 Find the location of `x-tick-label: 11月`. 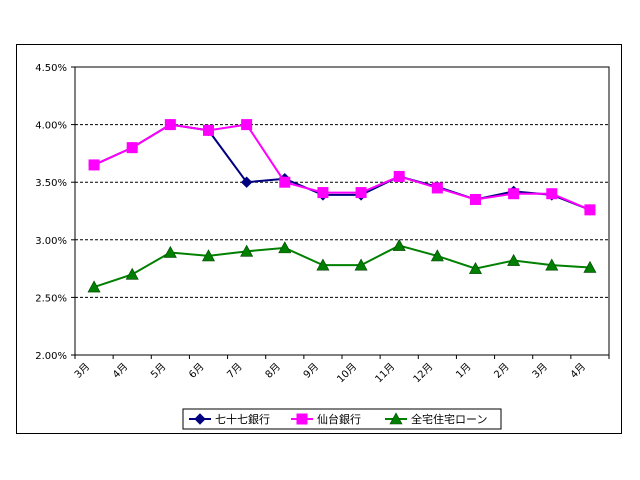

x-tick-label: 11月 is located at coordinates (385, 373).